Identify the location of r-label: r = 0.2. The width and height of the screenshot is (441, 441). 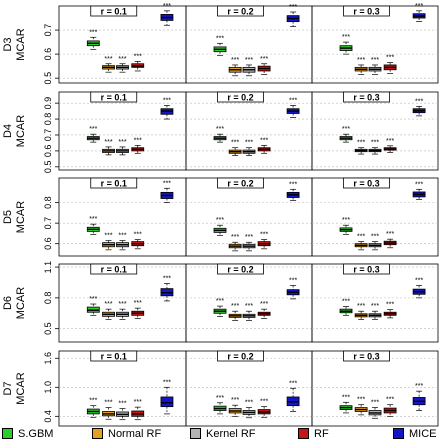
(240, 12).